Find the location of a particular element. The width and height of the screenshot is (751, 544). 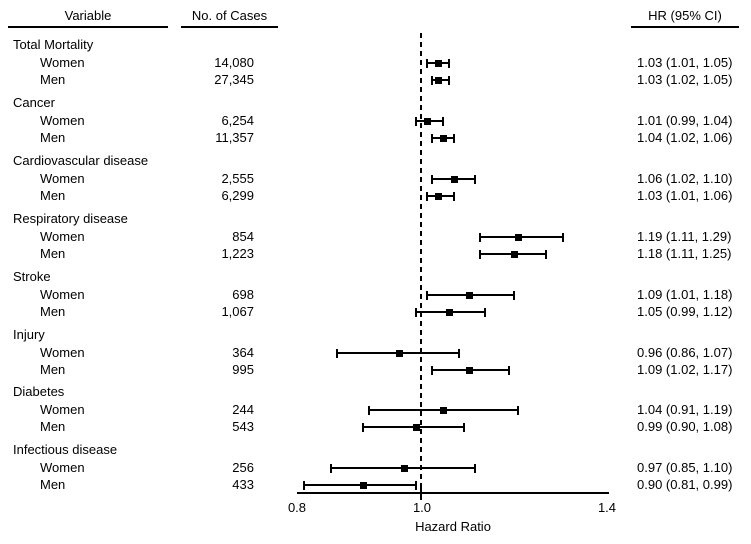

row-cases-value: 2,555 is located at coordinates (237, 178).